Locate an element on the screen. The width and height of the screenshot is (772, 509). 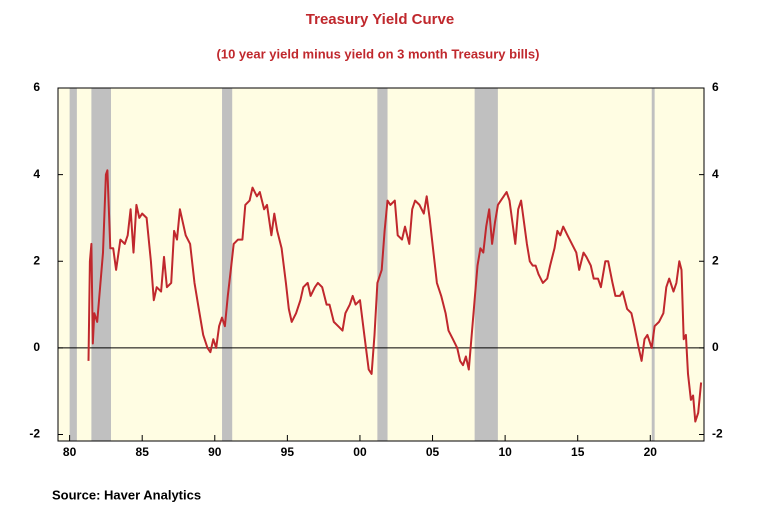
y2-tick-label: 6 is located at coordinates (715, 87).